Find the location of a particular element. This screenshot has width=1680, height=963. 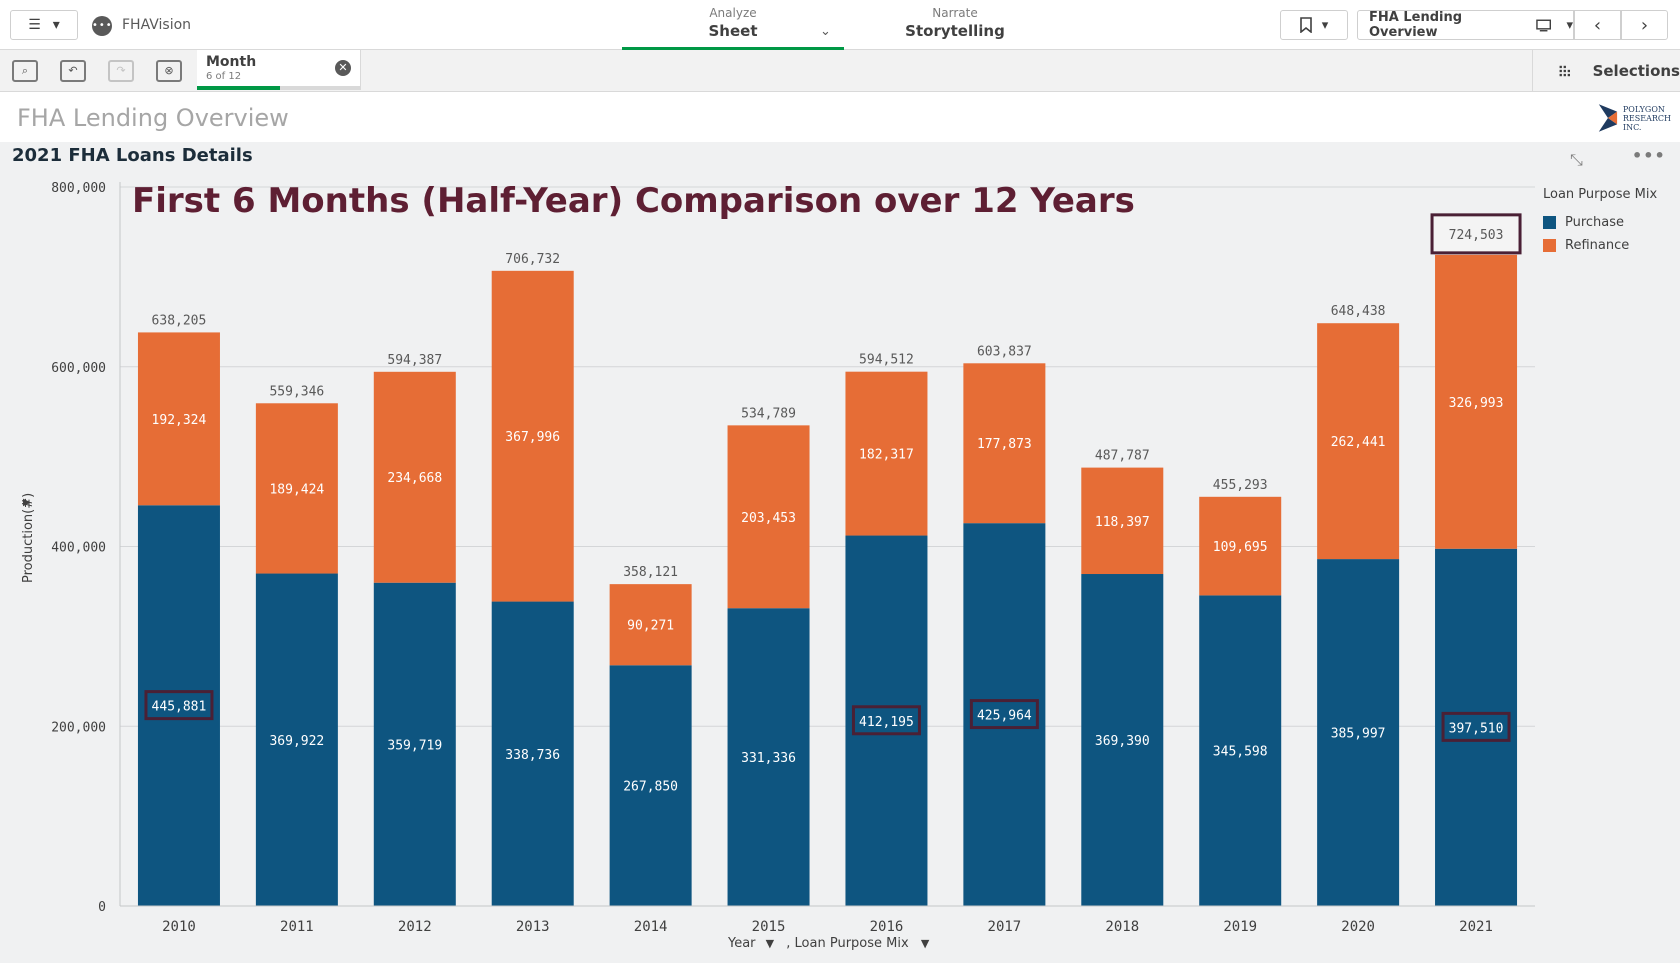

bar-refinance-2012 is located at coordinates (414, 477).